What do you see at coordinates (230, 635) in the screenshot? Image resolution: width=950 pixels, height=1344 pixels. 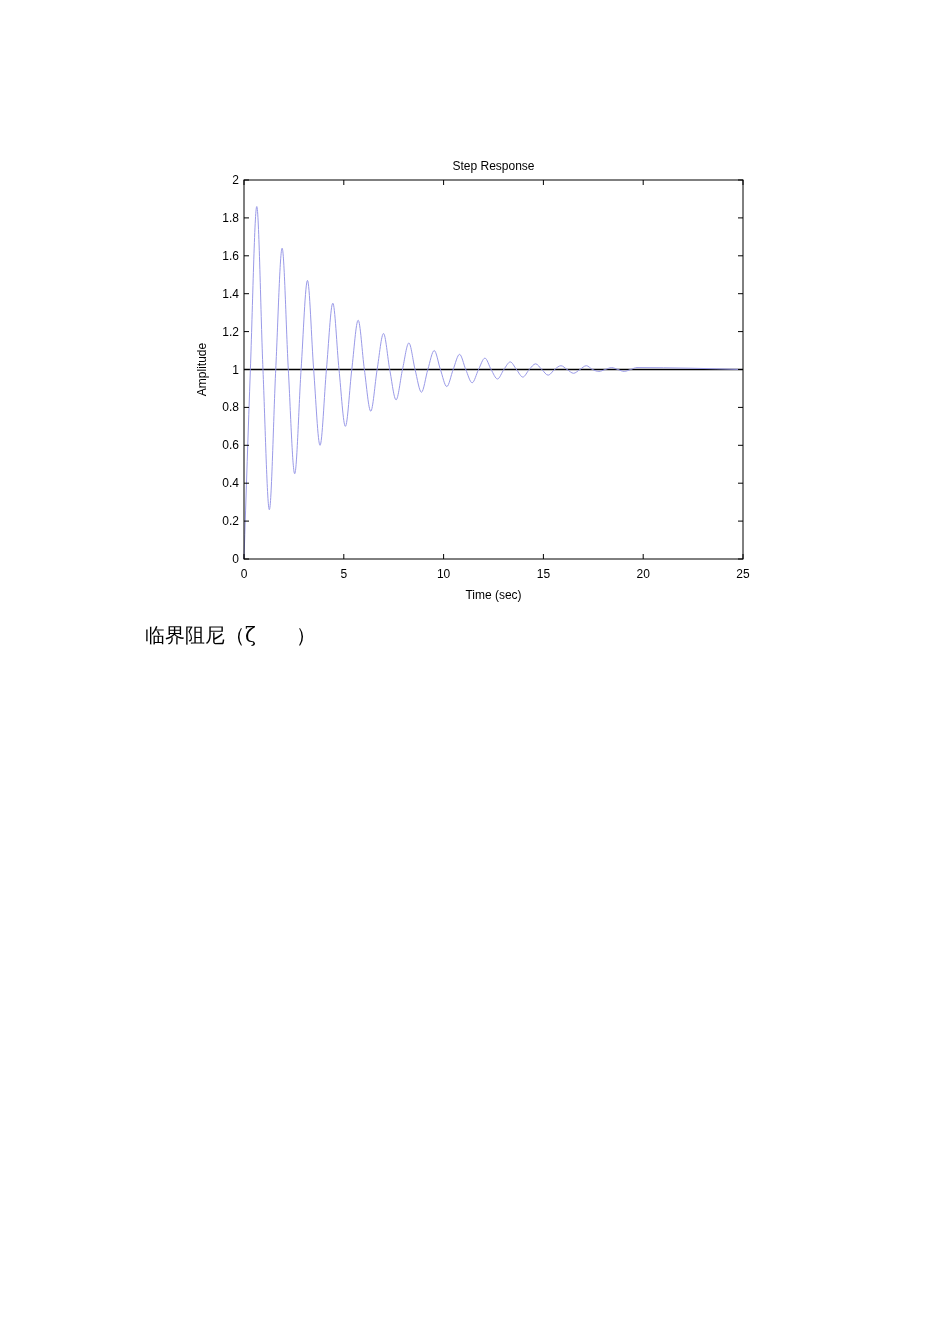 I see `text: 临界阻尼（ζ ）` at bounding box center [230, 635].